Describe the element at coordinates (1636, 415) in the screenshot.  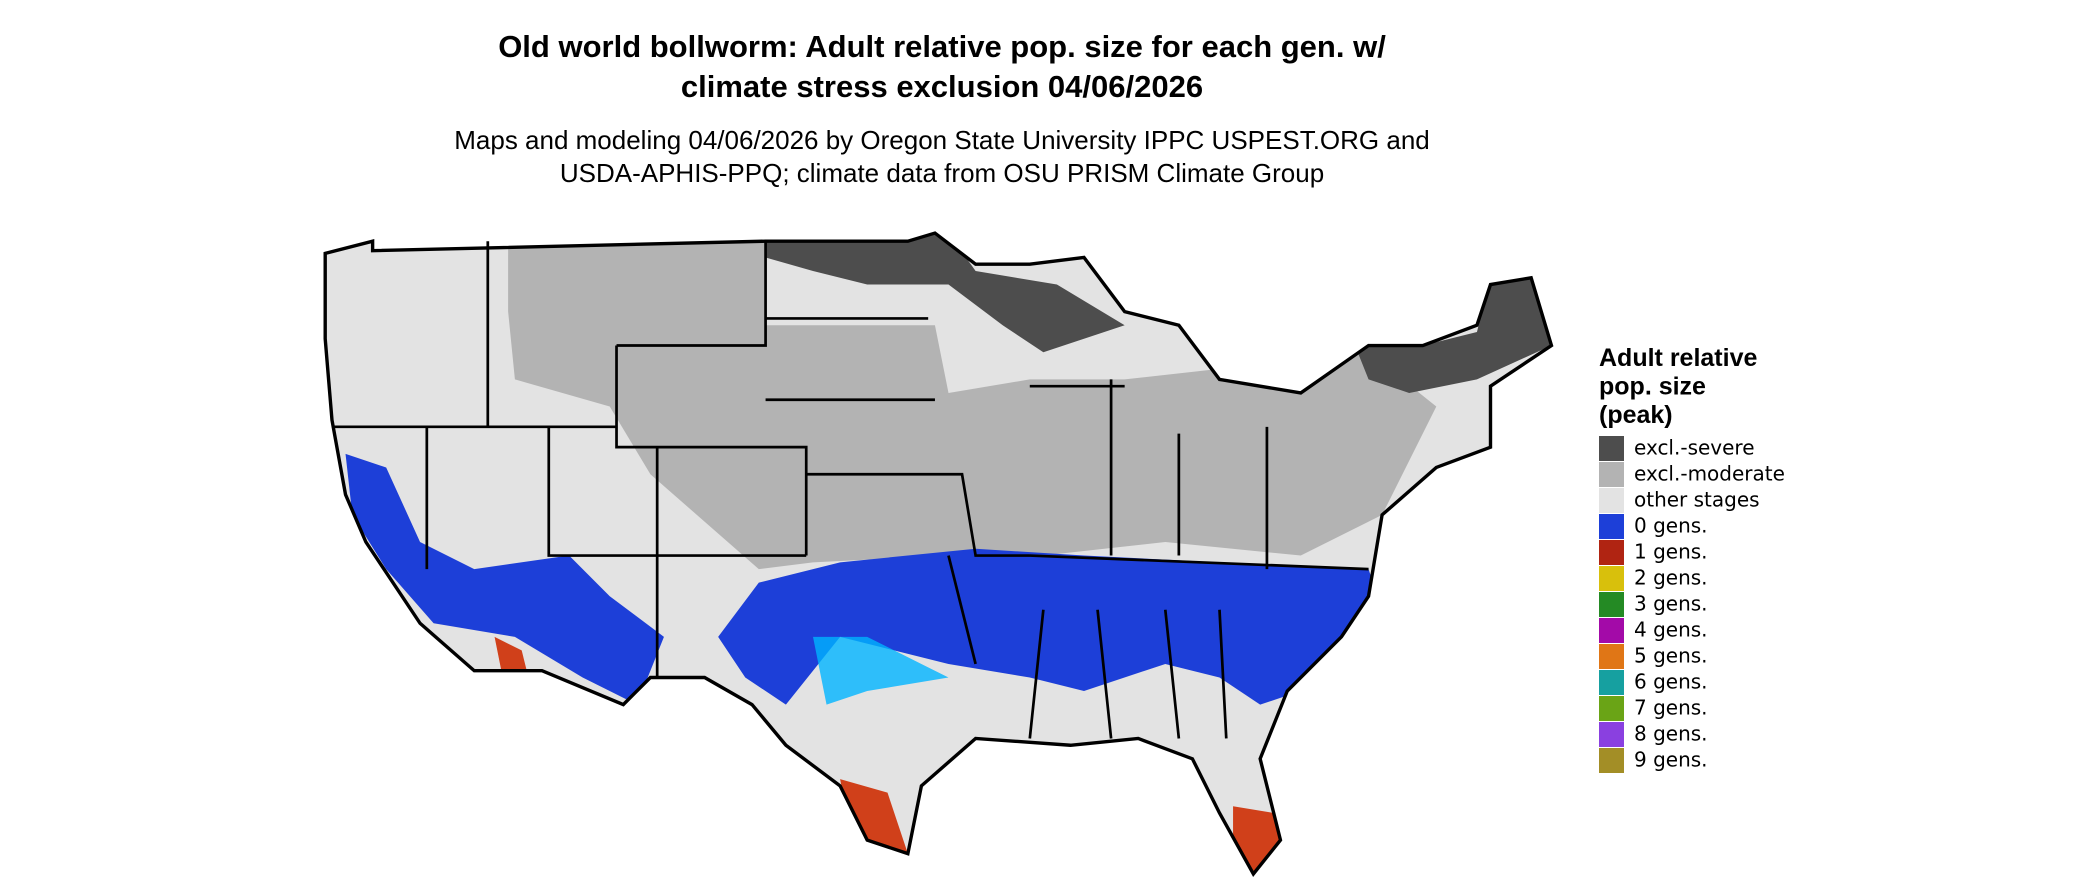
I see `legend-title-line: (peak)` at that location.